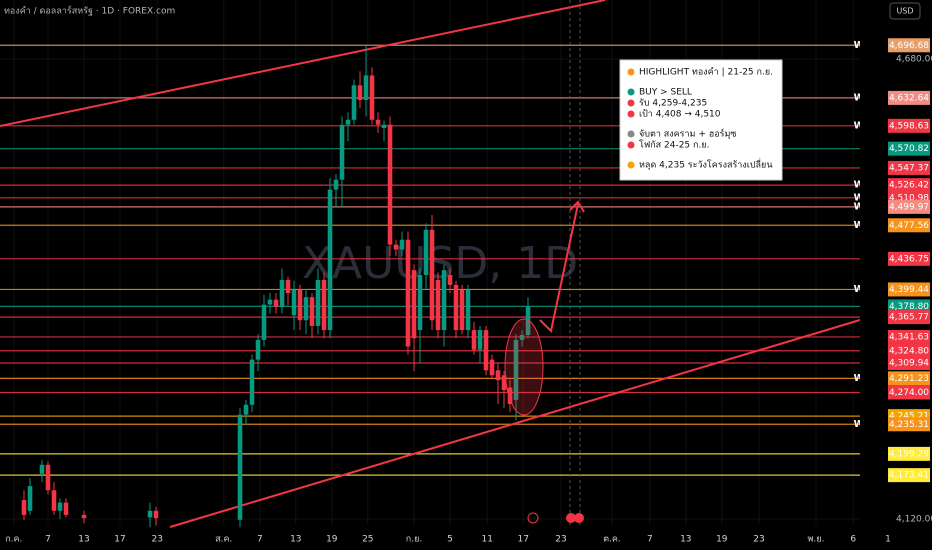 The height and width of the screenshot is (550, 932). I want to click on level-label: 4,309.94, so click(909, 363).